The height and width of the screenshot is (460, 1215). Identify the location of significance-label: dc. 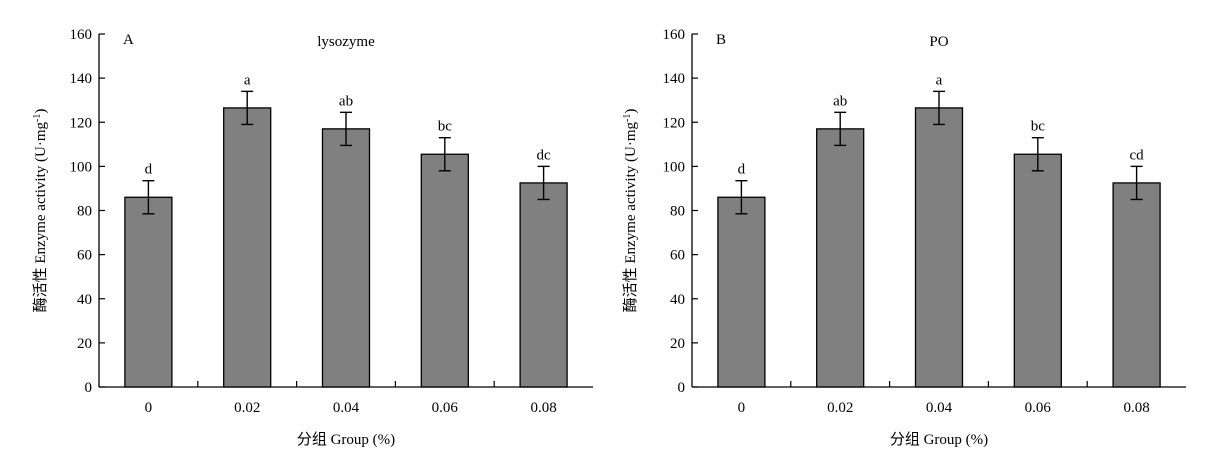
(544, 155).